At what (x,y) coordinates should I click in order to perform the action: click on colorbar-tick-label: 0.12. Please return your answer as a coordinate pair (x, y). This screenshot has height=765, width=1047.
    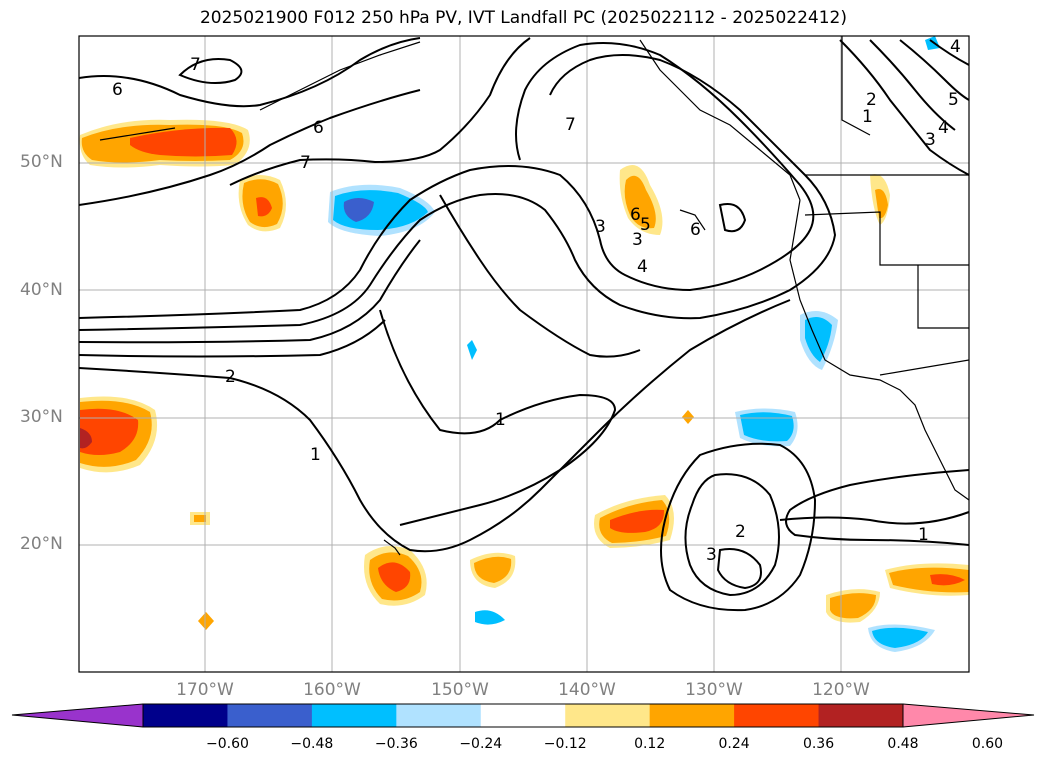
    Looking at the image, I should click on (650, 744).